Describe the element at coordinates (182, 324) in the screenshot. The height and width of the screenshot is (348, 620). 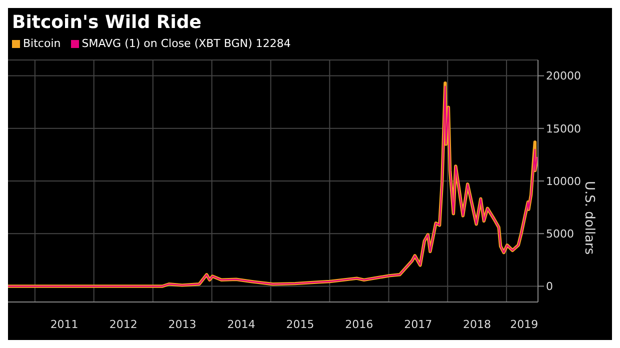
I see `x-tick-label: 2013` at that location.